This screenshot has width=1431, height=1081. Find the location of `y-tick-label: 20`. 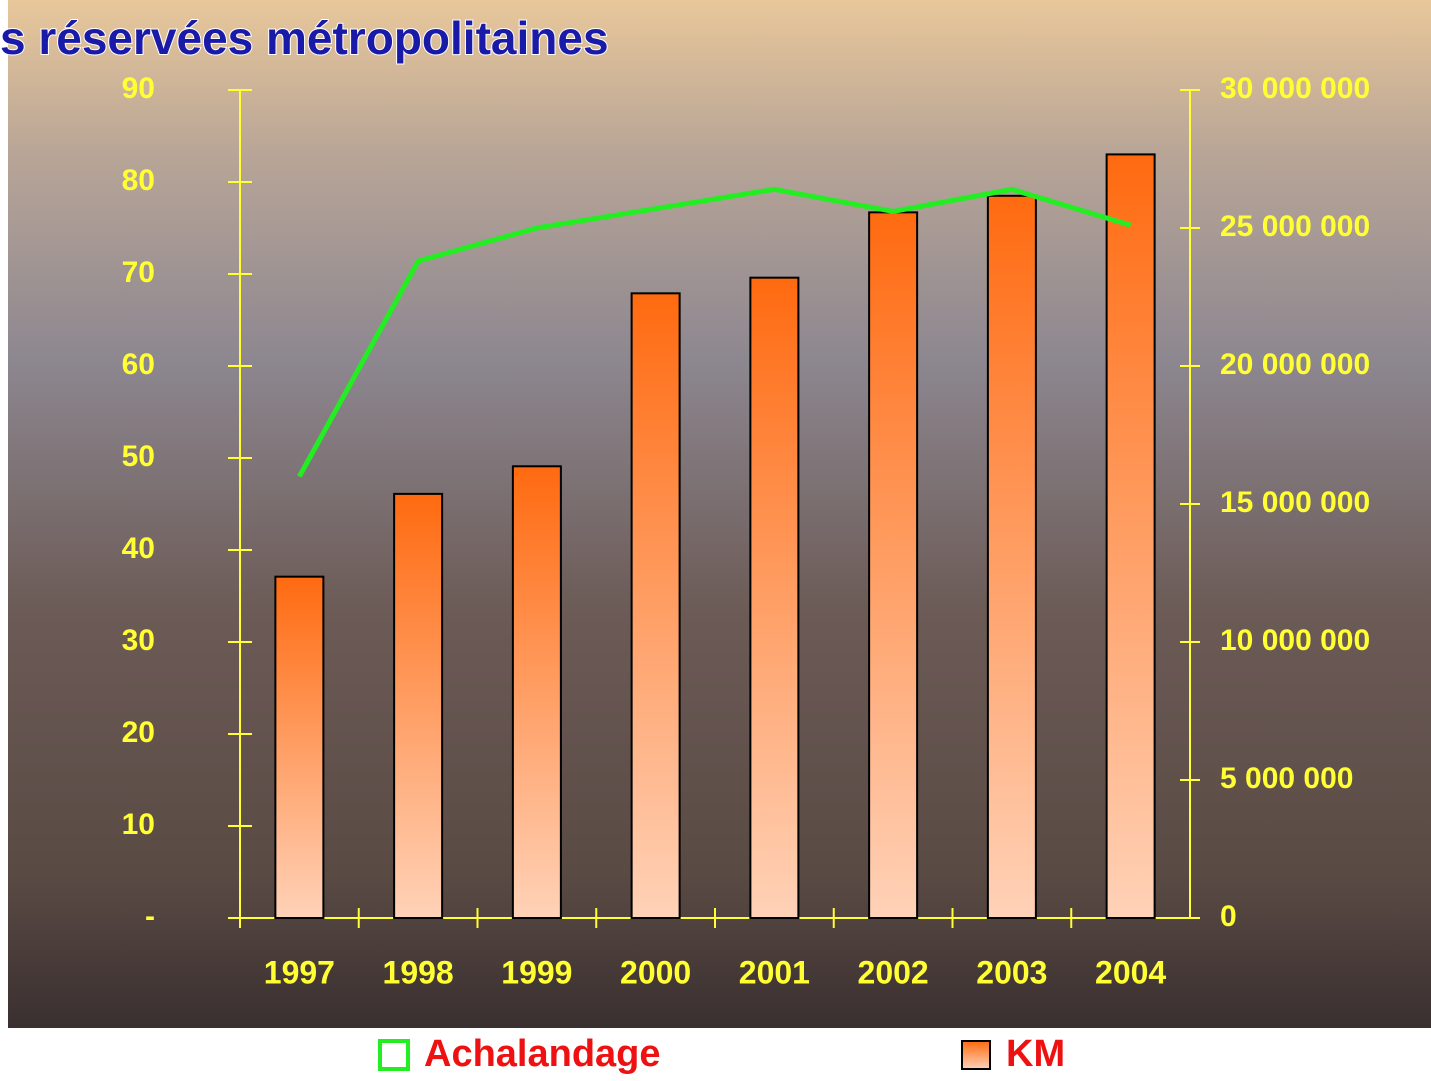

y-tick-label: 20 is located at coordinates (138, 732).